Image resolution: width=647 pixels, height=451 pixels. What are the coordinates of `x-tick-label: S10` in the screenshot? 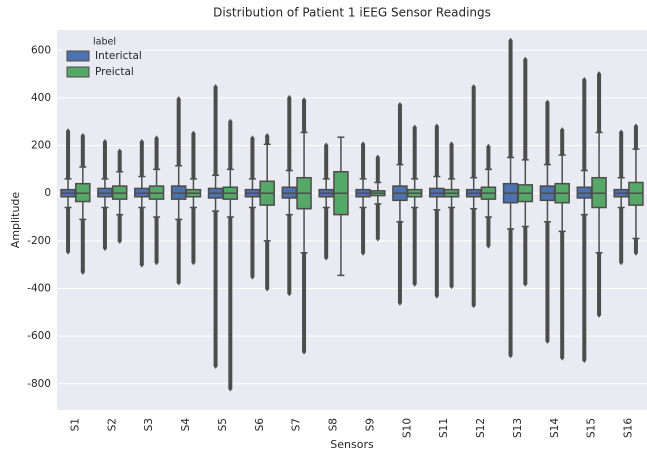 It's located at (407, 428).